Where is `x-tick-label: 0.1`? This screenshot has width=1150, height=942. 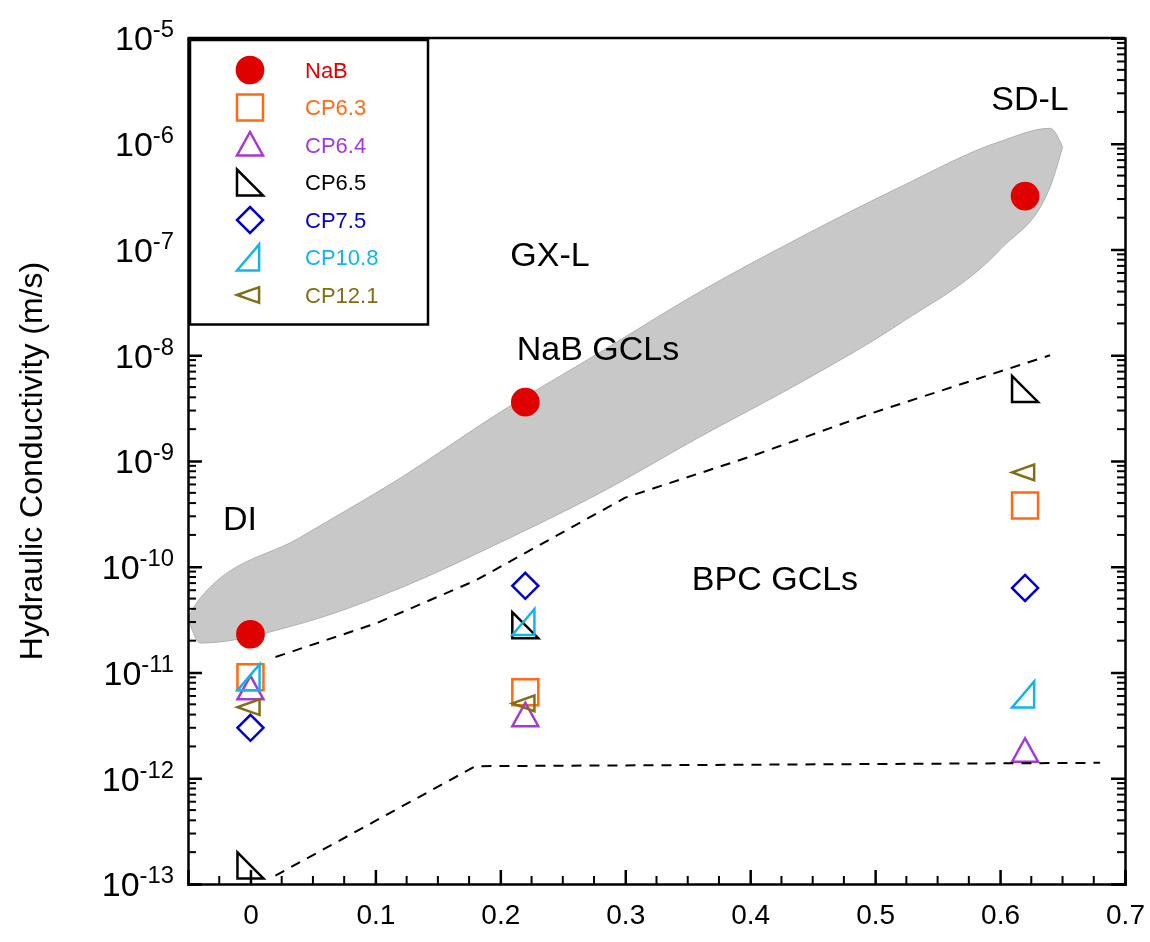
x-tick-label: 0.1 is located at coordinates (376, 914).